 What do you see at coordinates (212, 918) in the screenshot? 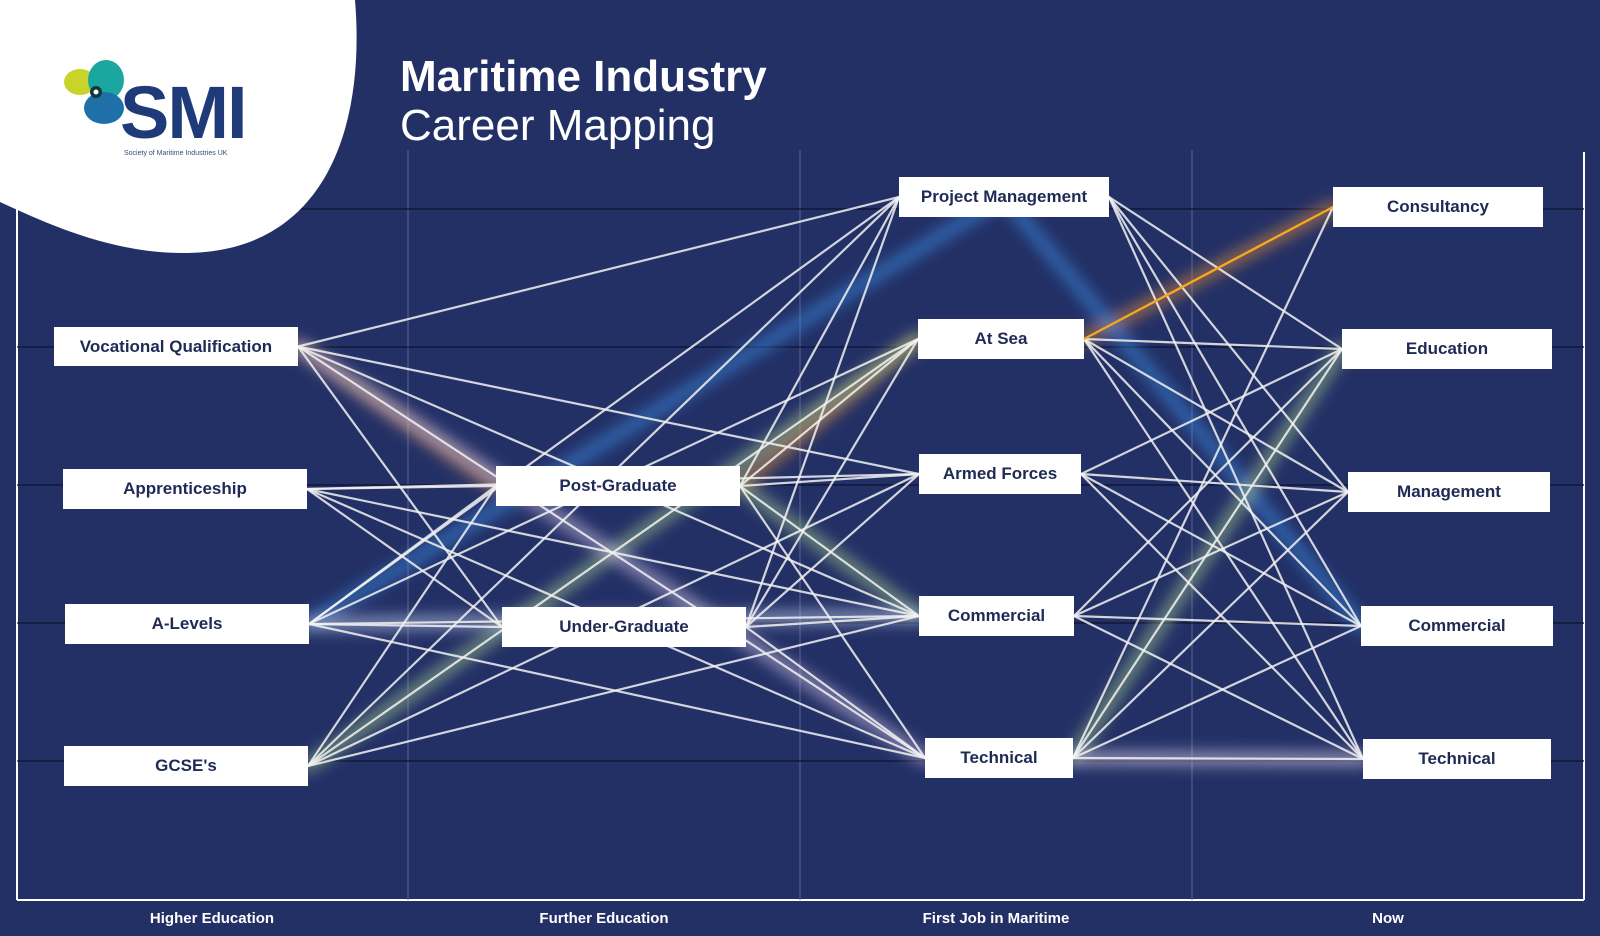
I see `stage-label-higher-education: Higher Education` at bounding box center [212, 918].